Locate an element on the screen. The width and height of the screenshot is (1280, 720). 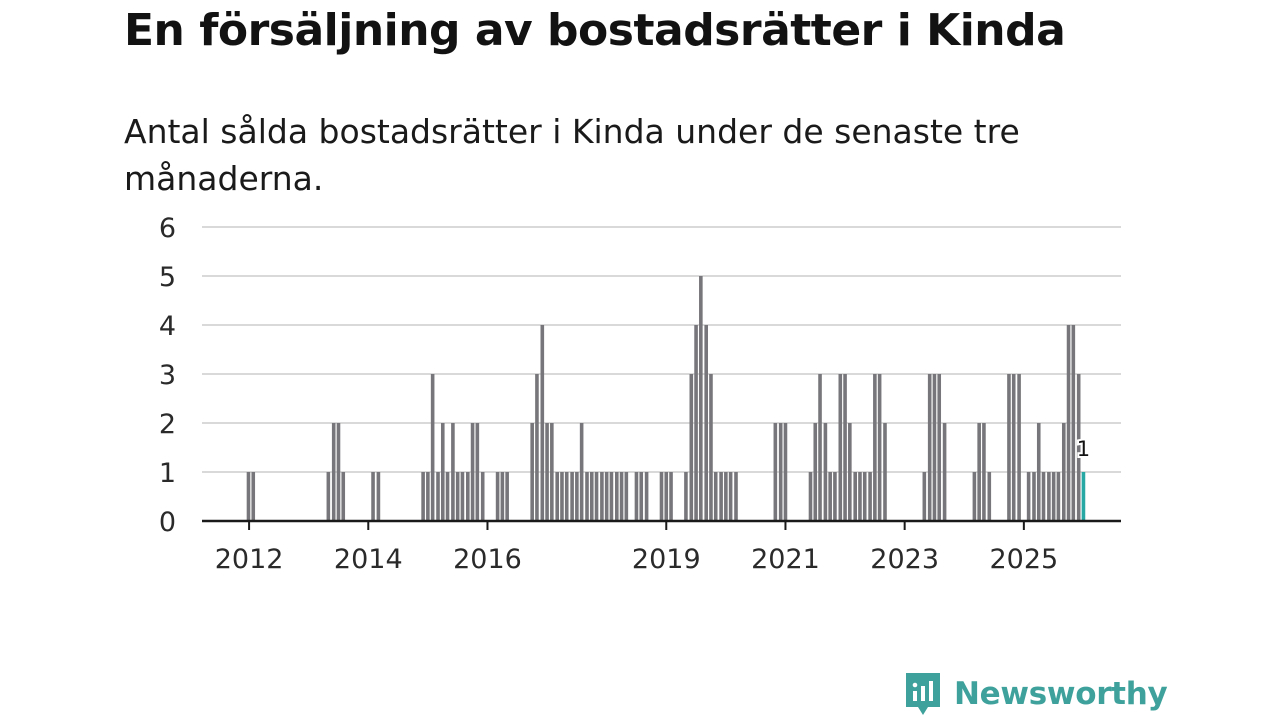
highlight-data-label: 1 is located at coordinates (1083, 449).